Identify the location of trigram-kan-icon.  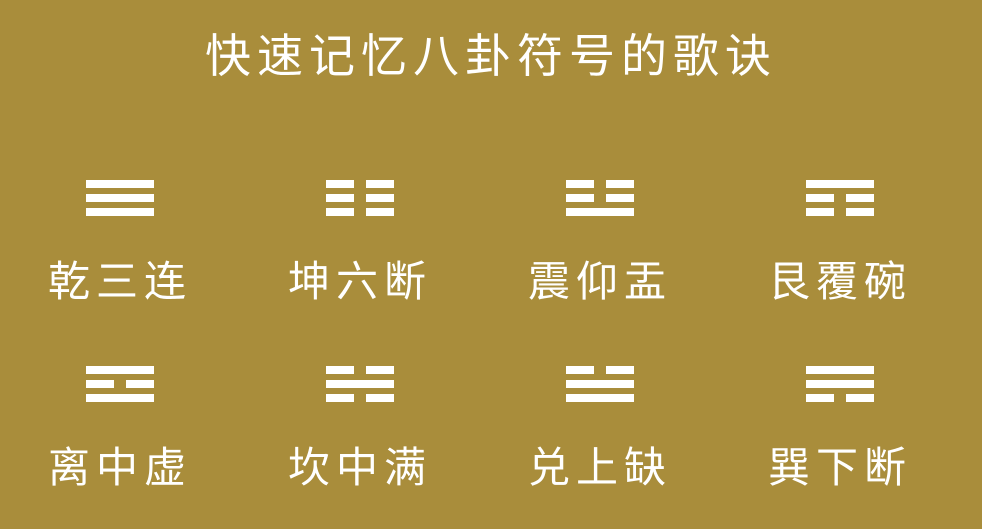
(360, 382).